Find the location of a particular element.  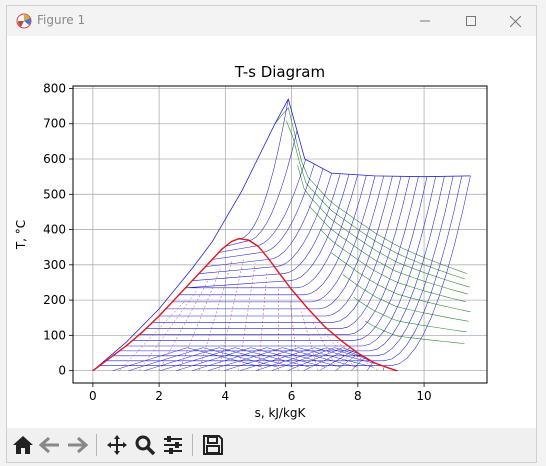

save-button is located at coordinates (213, 445).